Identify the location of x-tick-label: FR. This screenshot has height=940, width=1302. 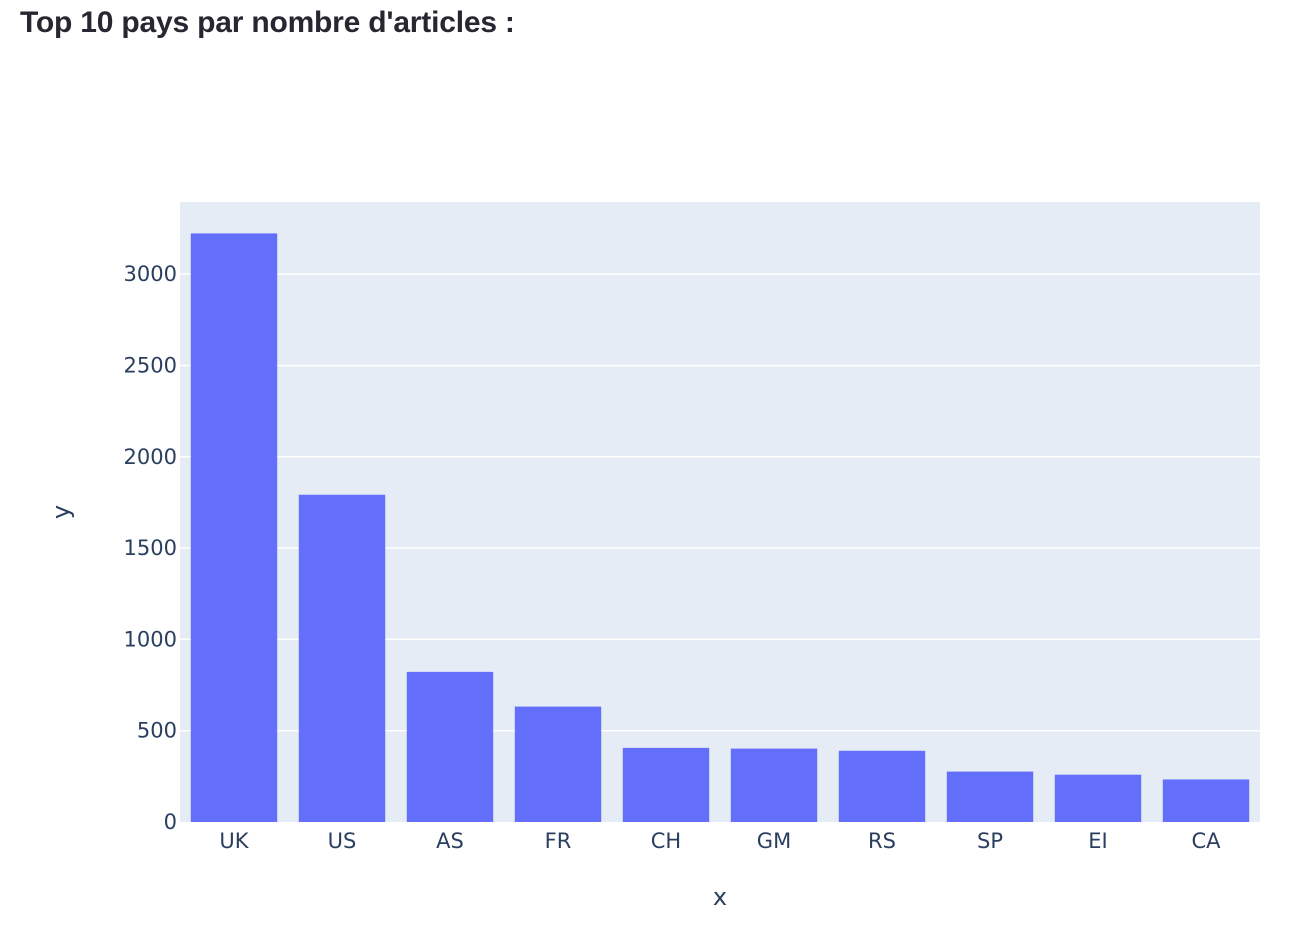
(558, 841).